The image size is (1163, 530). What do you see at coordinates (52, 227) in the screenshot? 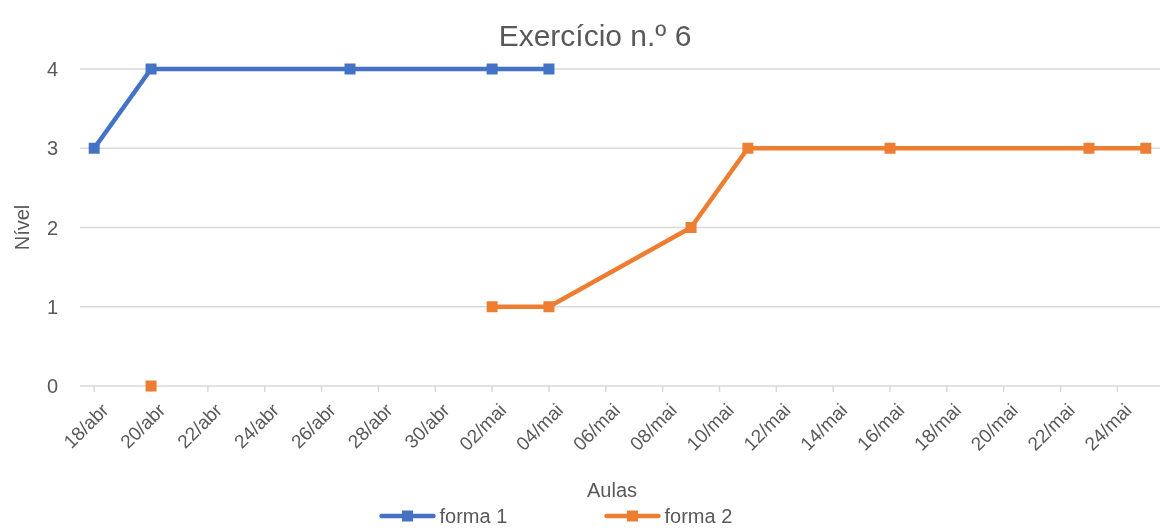
I see `y-tick-label: 2` at bounding box center [52, 227].